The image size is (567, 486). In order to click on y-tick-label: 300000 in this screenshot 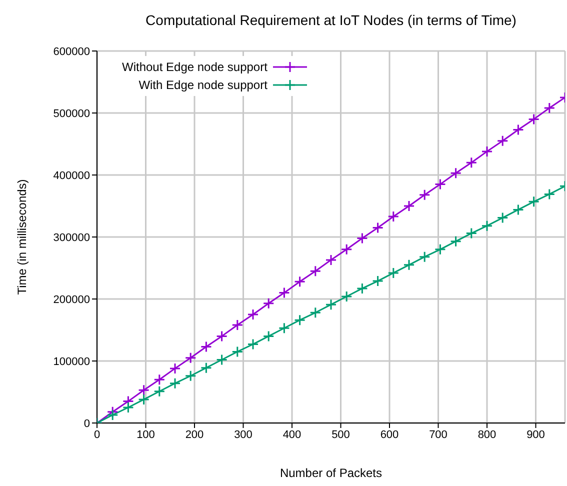, I will do `click(71, 238)`.